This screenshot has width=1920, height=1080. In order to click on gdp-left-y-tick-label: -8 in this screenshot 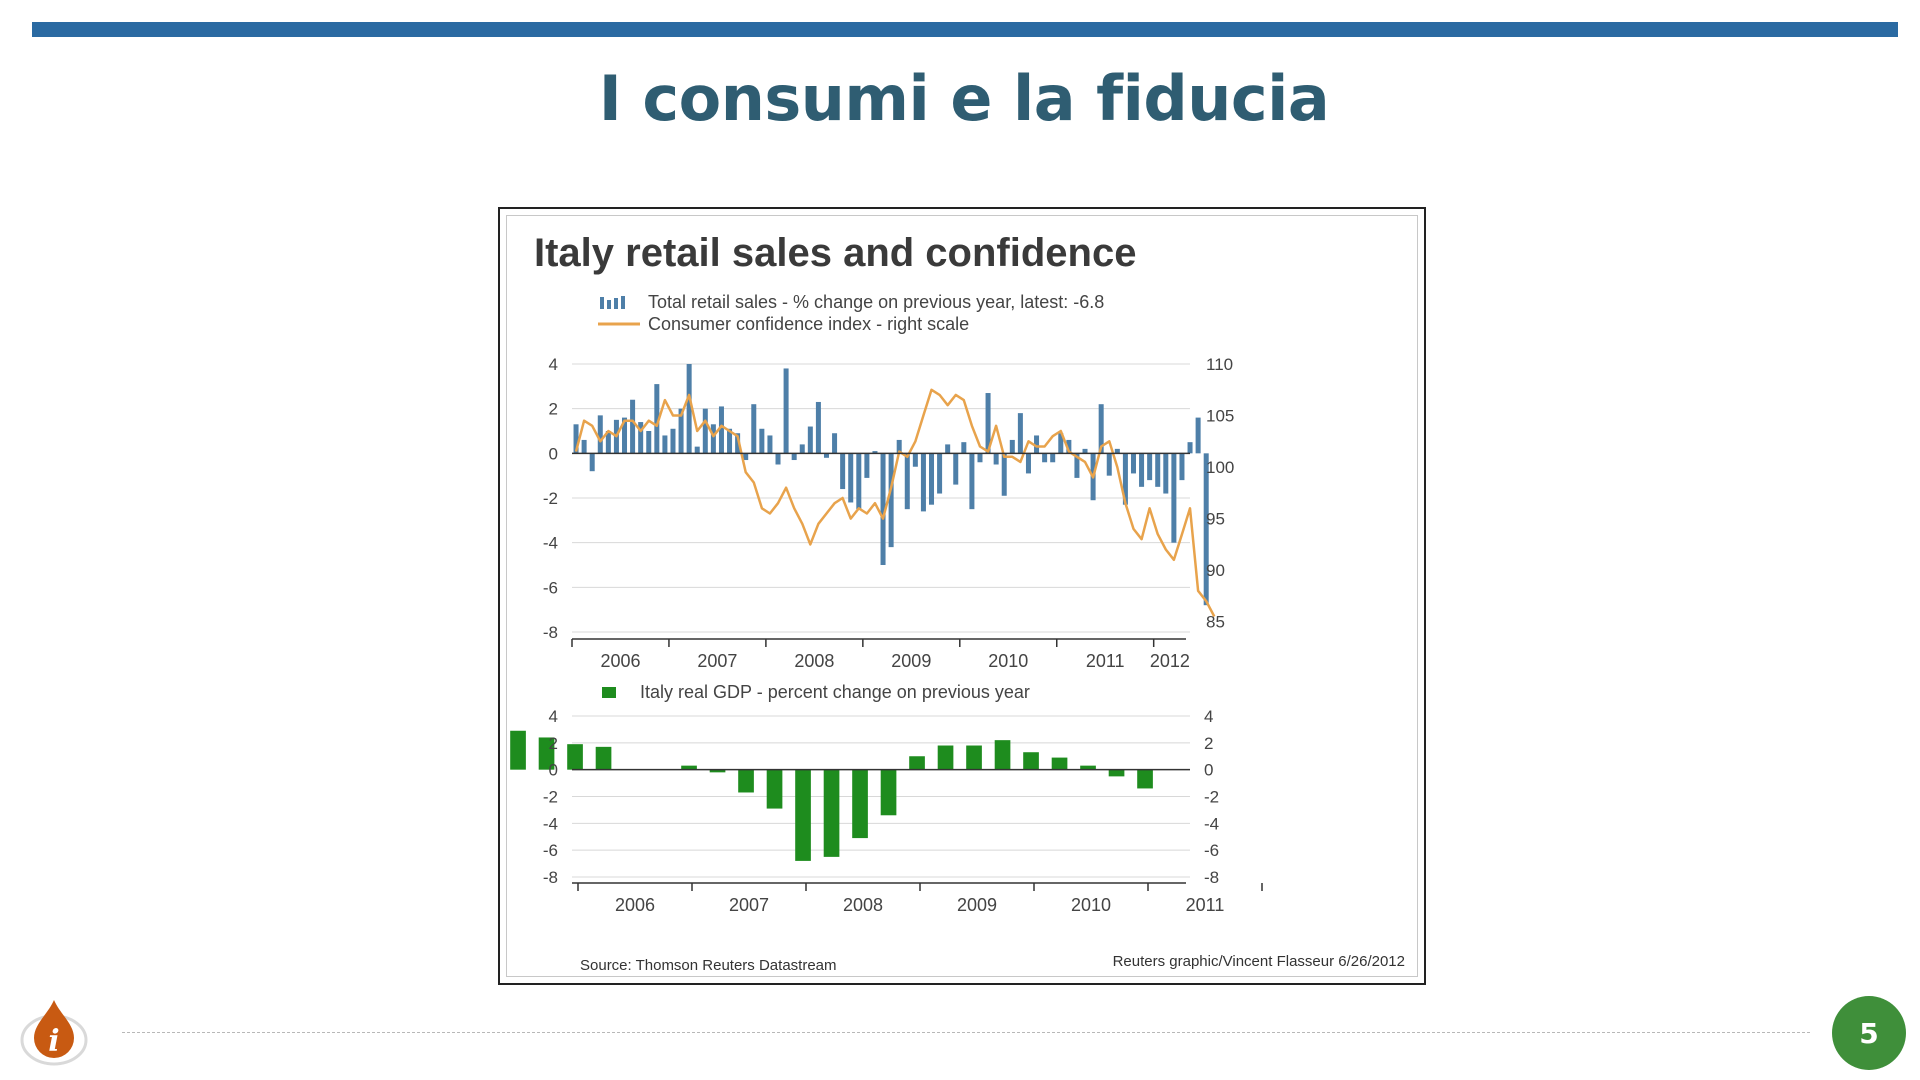, I will do `click(550, 877)`.